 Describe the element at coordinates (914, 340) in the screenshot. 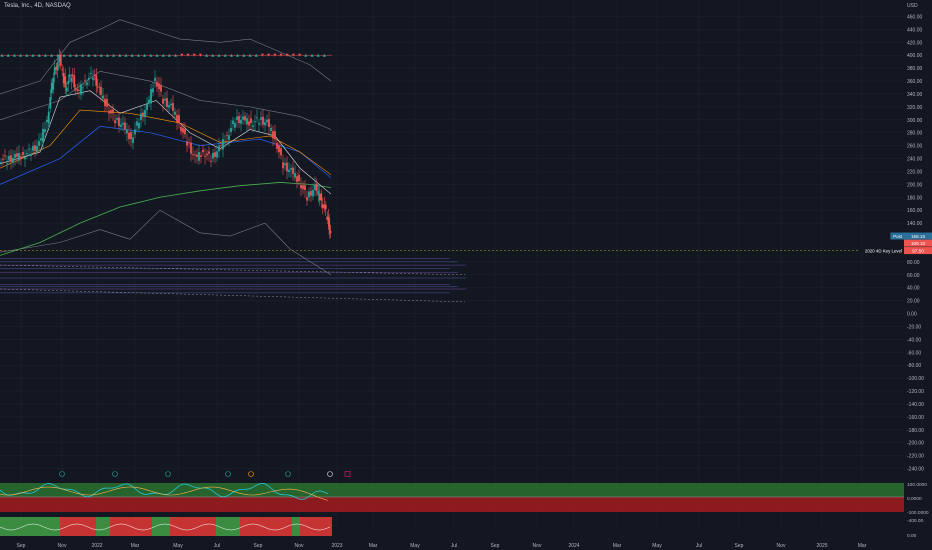

I see `y-tick-label: -40.00` at that location.